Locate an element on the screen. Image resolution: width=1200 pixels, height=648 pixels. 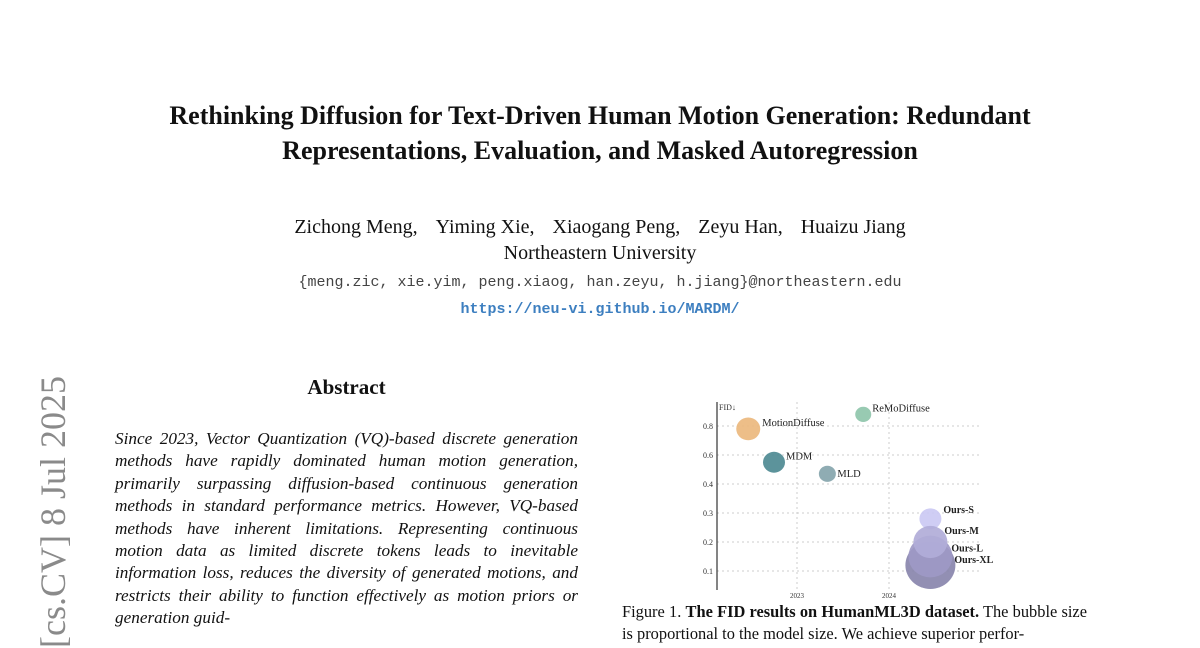
bubble-label: MDM is located at coordinates (799, 456).